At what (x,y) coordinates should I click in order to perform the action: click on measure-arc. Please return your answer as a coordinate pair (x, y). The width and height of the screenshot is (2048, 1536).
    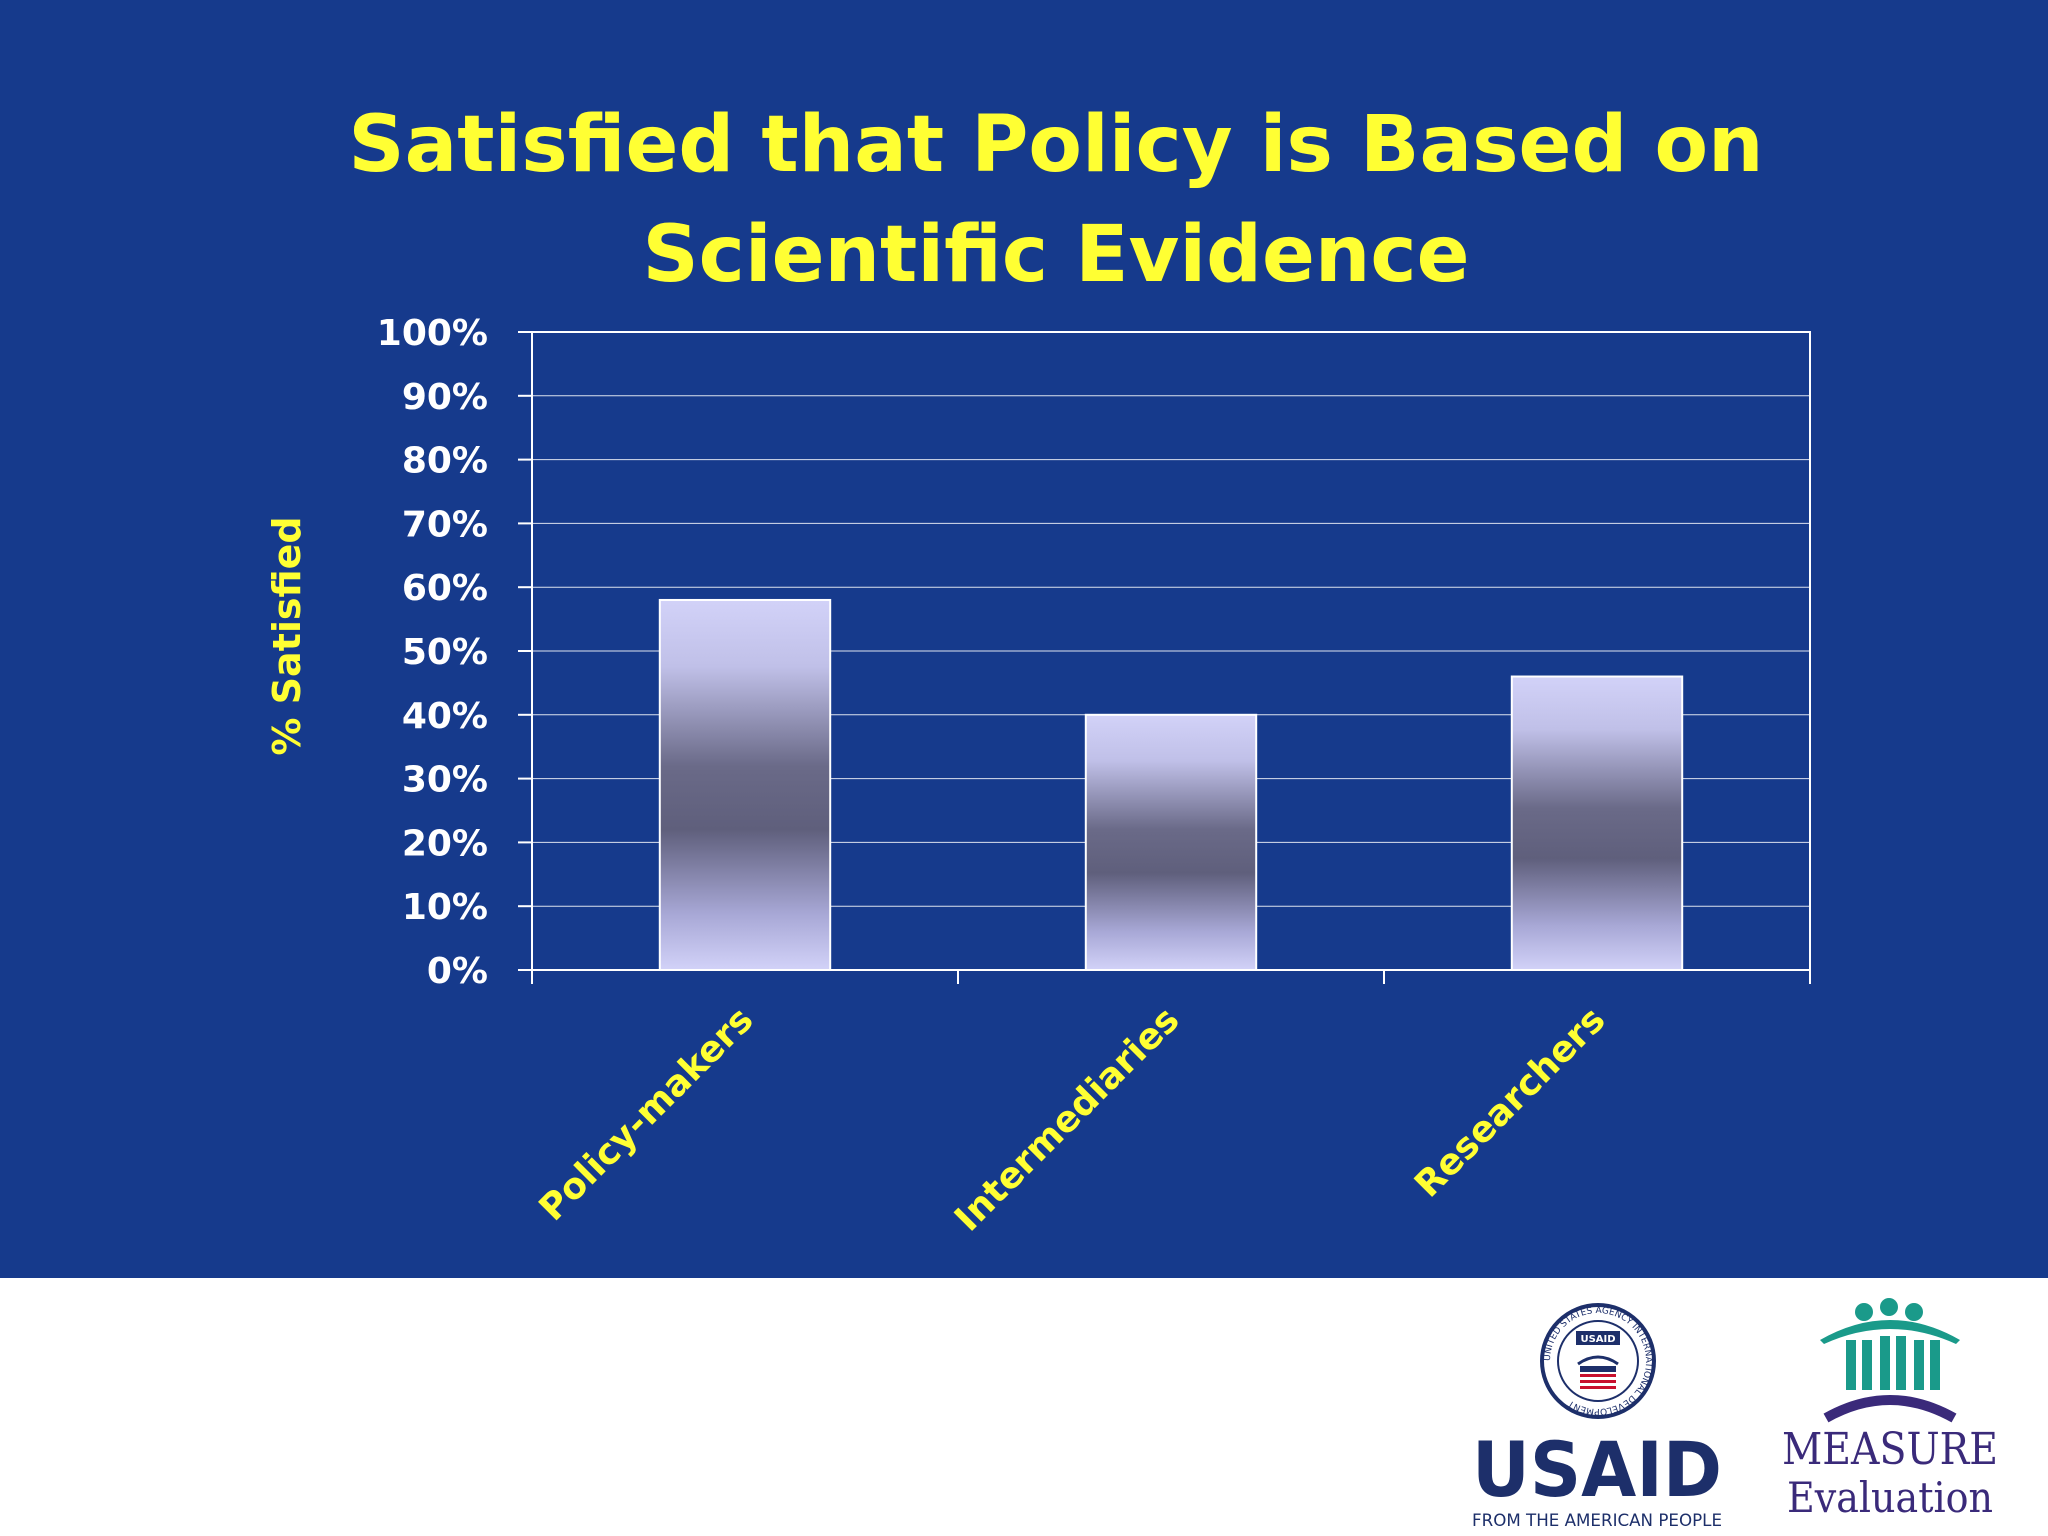
    Looking at the image, I should click on (1890, 1409).